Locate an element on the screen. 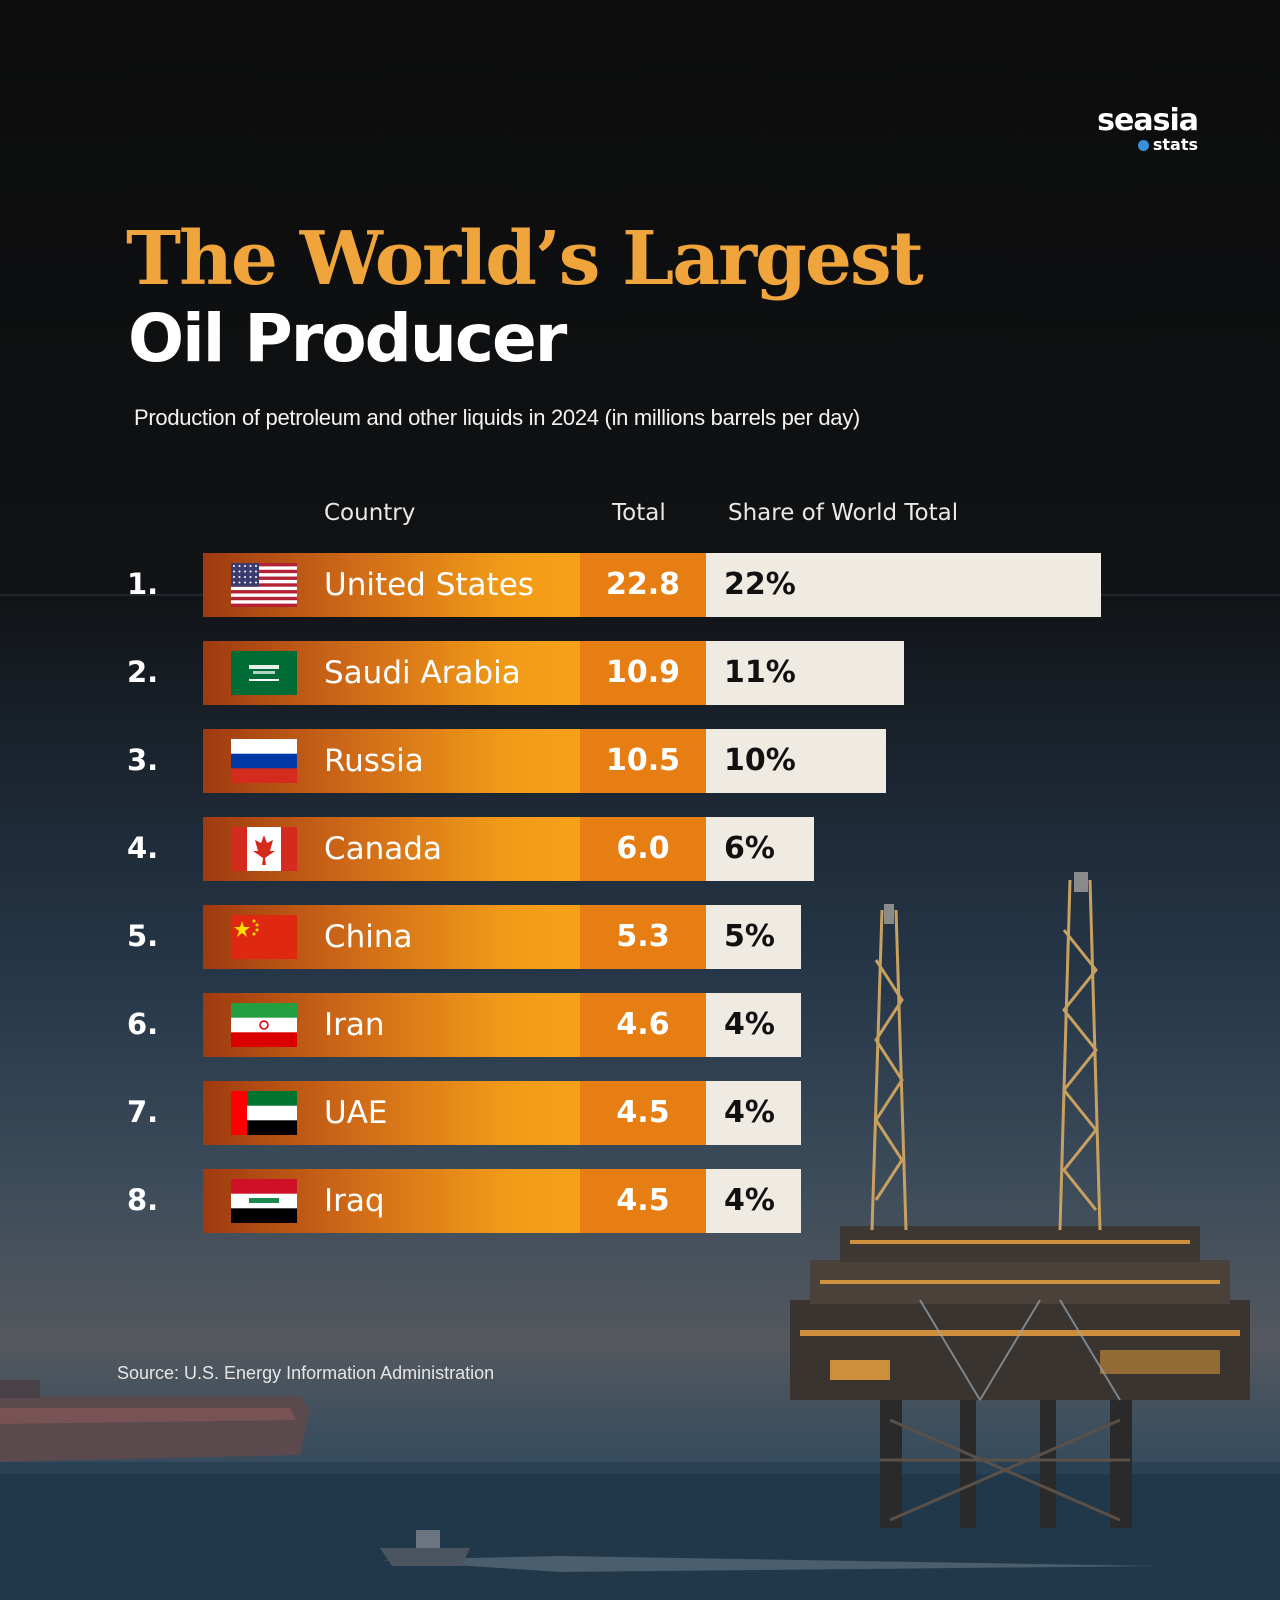 The width and height of the screenshot is (1280, 1600). share-label: 6% is located at coordinates (749, 848).